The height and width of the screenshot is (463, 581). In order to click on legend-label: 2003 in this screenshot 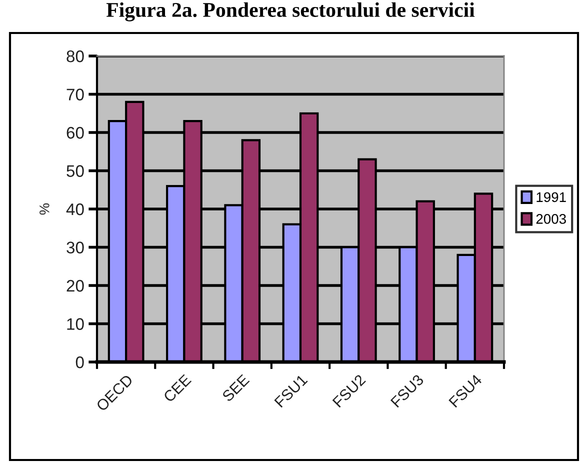, I will do `click(551, 219)`.